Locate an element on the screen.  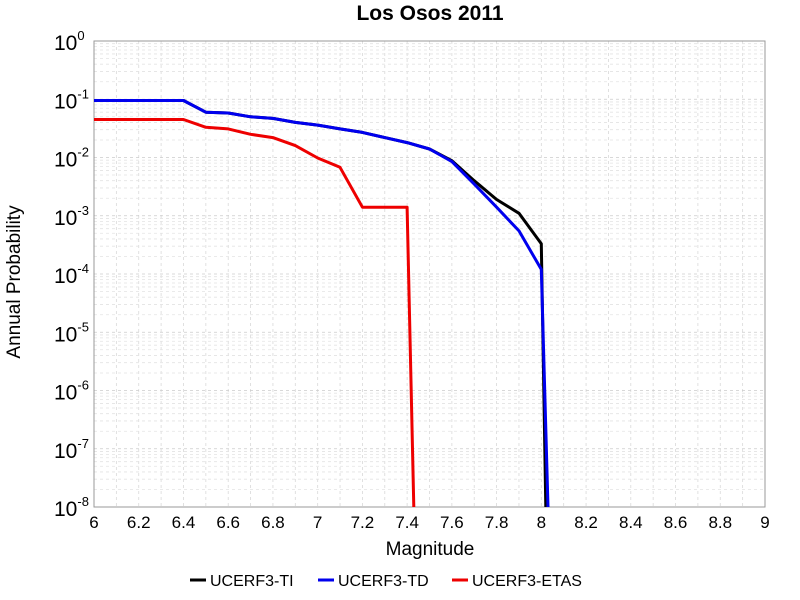
y-tick-label: 10⁻⁶ is located at coordinates (71, 391).